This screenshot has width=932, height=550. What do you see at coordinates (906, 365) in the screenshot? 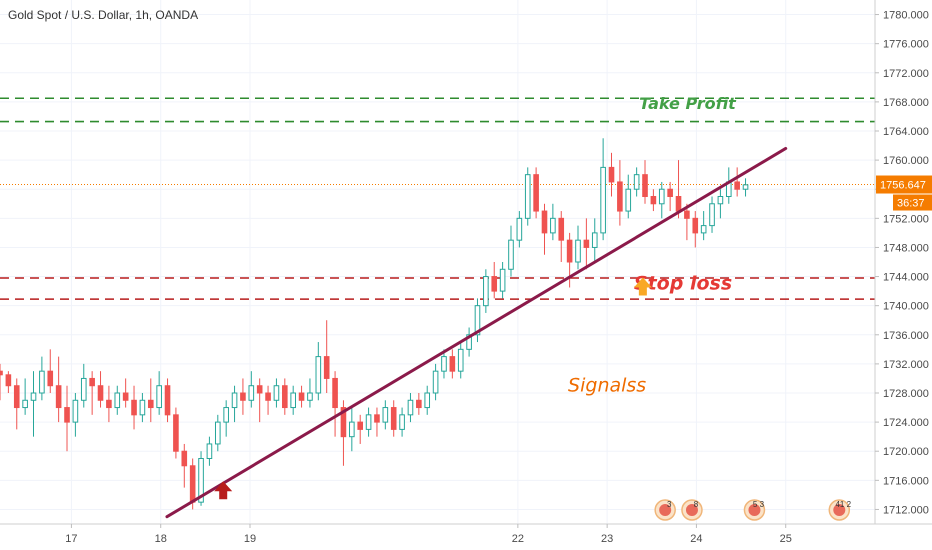
I see `y-tick-label: 1732.000` at bounding box center [906, 365].